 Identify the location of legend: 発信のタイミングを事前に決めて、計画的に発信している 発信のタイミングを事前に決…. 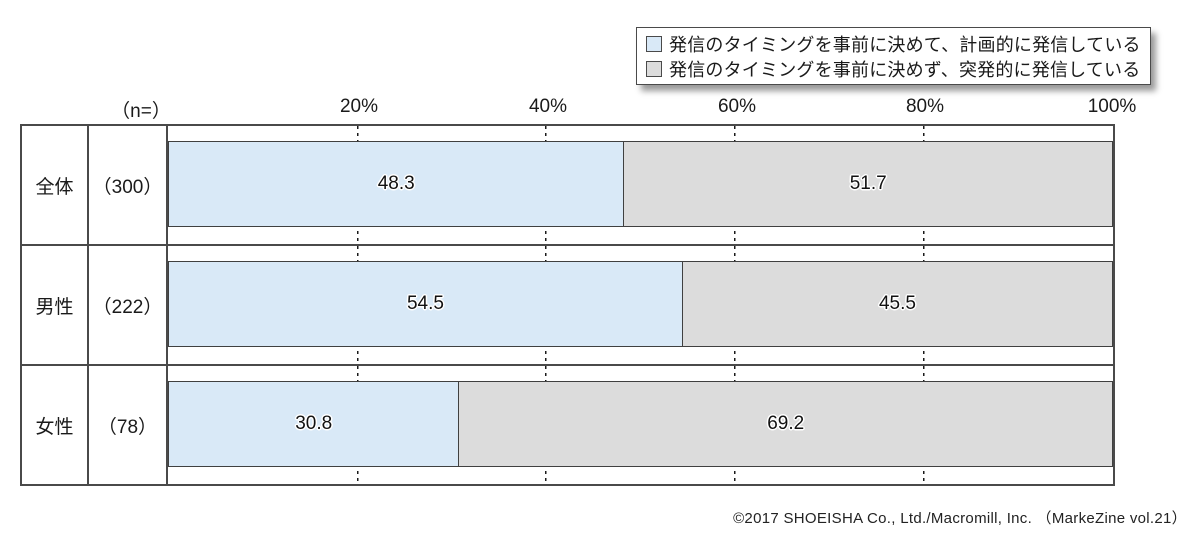
(893, 56).